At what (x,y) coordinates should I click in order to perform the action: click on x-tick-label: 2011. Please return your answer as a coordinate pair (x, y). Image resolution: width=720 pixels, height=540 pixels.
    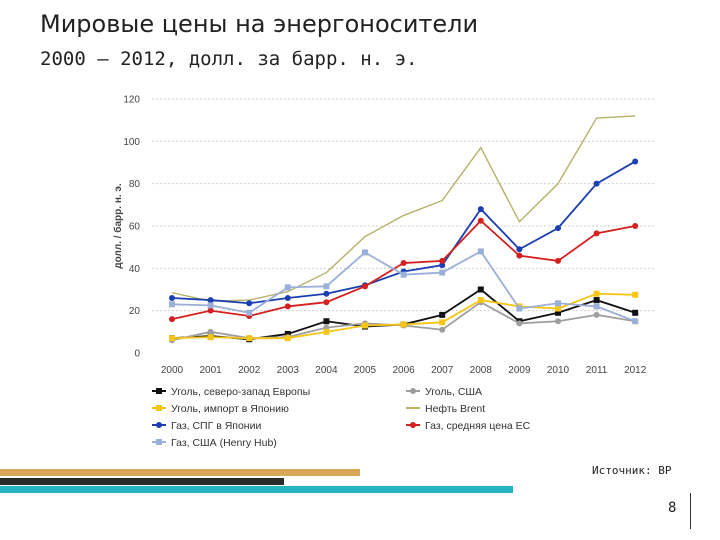
    Looking at the image, I should click on (597, 370).